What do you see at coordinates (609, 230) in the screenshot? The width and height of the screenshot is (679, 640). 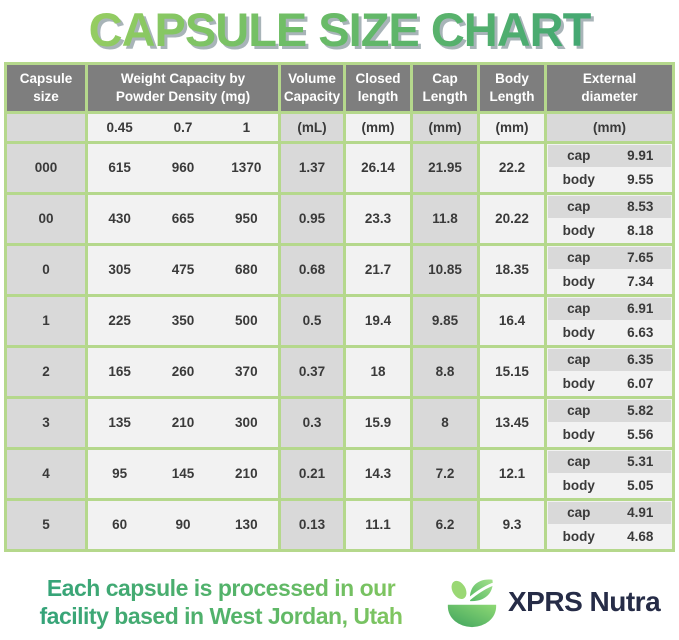 I see `external-diameter-body-row: body 8.18` at bounding box center [609, 230].